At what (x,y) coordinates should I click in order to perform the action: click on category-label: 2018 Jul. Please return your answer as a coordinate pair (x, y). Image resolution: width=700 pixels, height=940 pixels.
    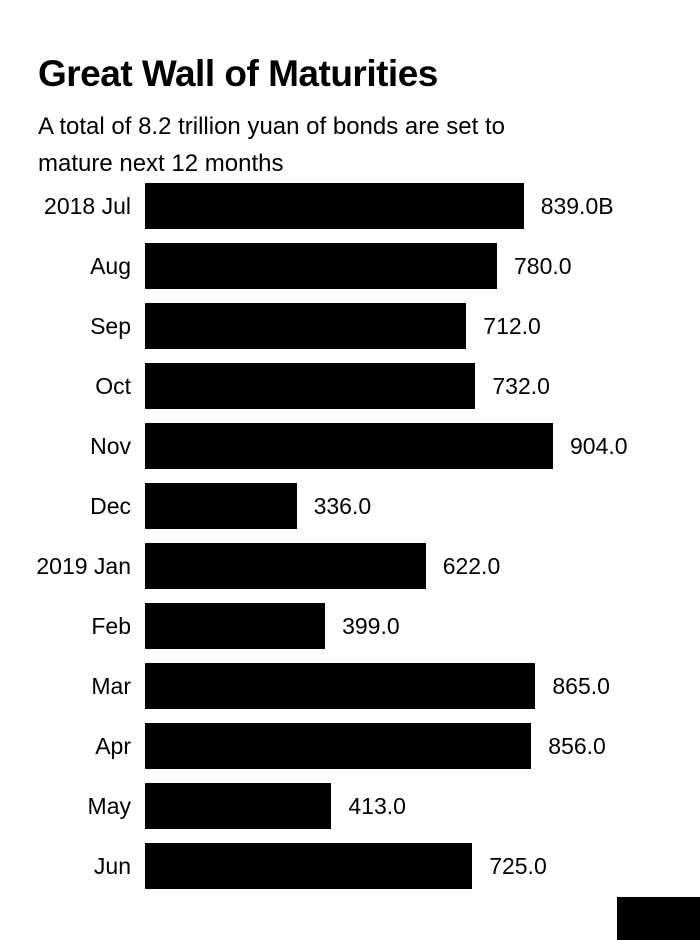
    Looking at the image, I should click on (87, 205).